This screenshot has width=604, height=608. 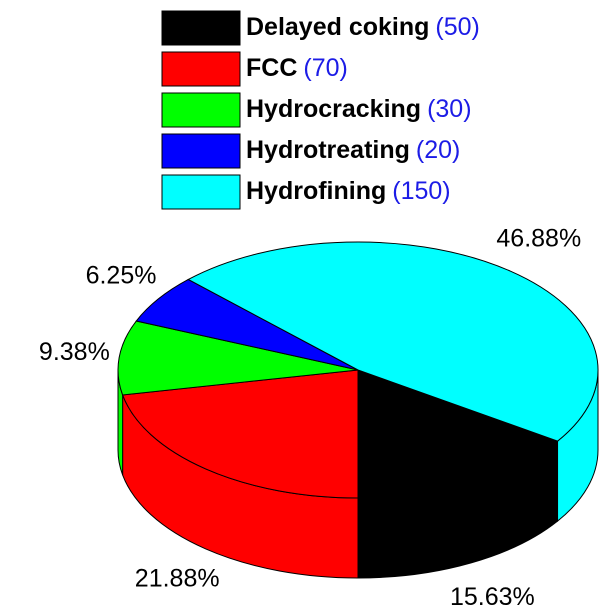 What do you see at coordinates (538, 239) in the screenshot?
I see `percentage-label: 46.88%` at bounding box center [538, 239].